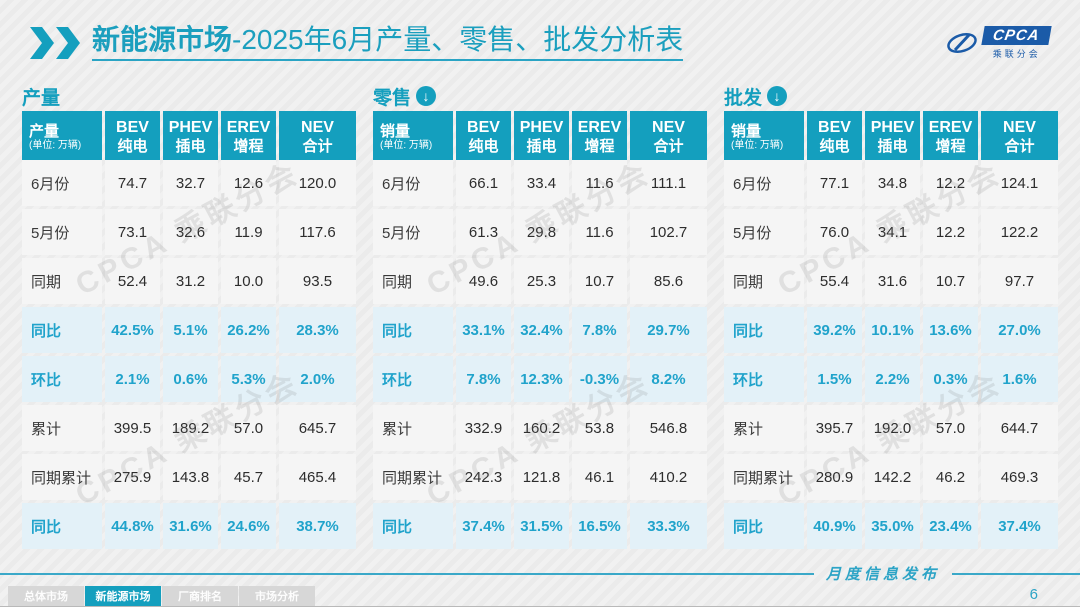 The image size is (1080, 607). I want to click on table-cell: 1.6%, so click(1019, 379).